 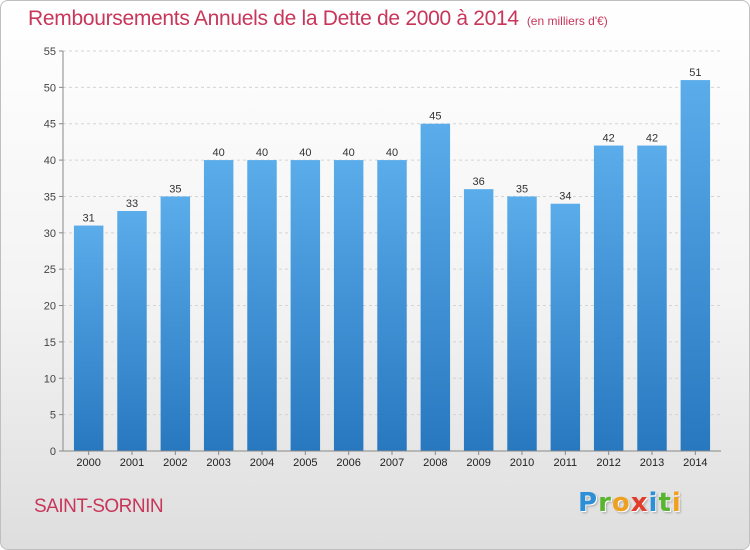 I want to click on bar-value-label: 45, so click(x=435, y=117).